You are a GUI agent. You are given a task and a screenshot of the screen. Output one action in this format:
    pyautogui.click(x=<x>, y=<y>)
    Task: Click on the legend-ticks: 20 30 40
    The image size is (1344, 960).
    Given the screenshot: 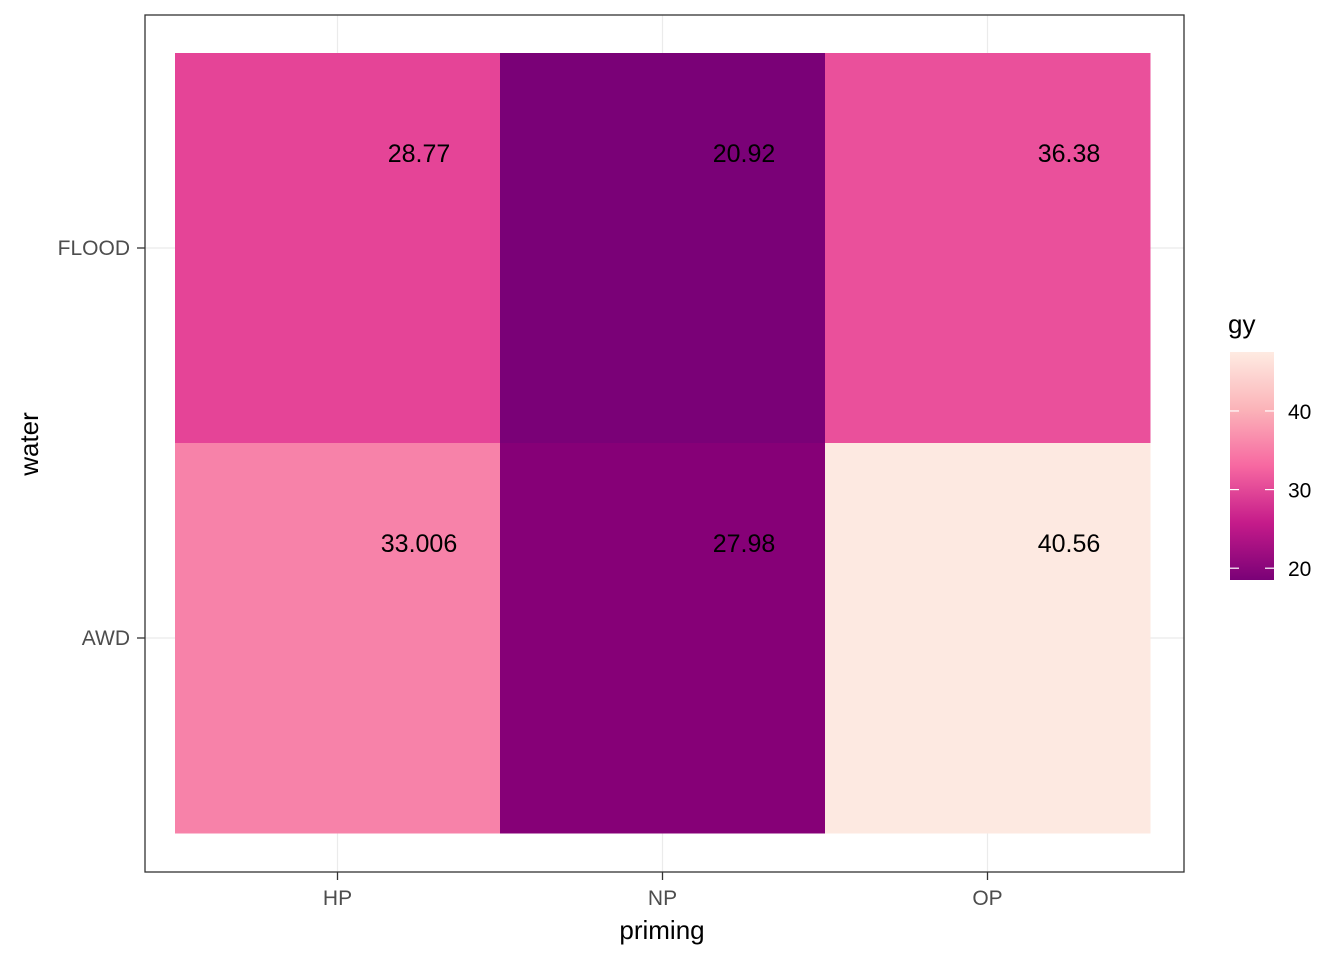 What is the action you would take?
    pyautogui.click(x=1270, y=491)
    